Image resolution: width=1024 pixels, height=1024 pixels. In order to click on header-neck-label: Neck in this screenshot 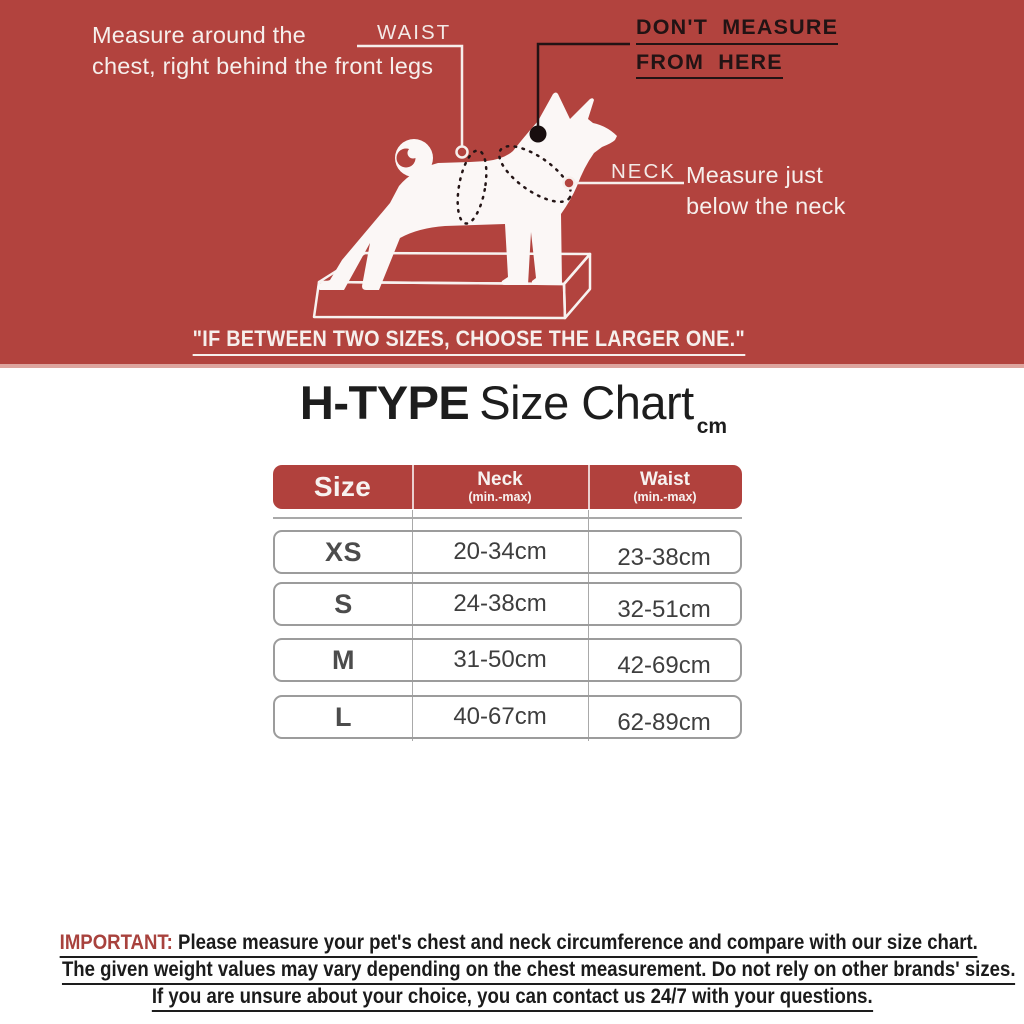, I will do `click(500, 480)`.